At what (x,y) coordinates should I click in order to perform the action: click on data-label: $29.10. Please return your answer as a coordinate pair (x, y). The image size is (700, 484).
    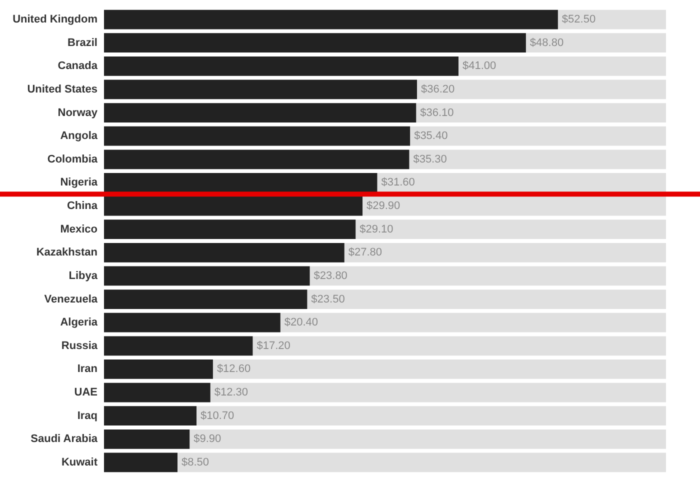
    Looking at the image, I should click on (377, 229).